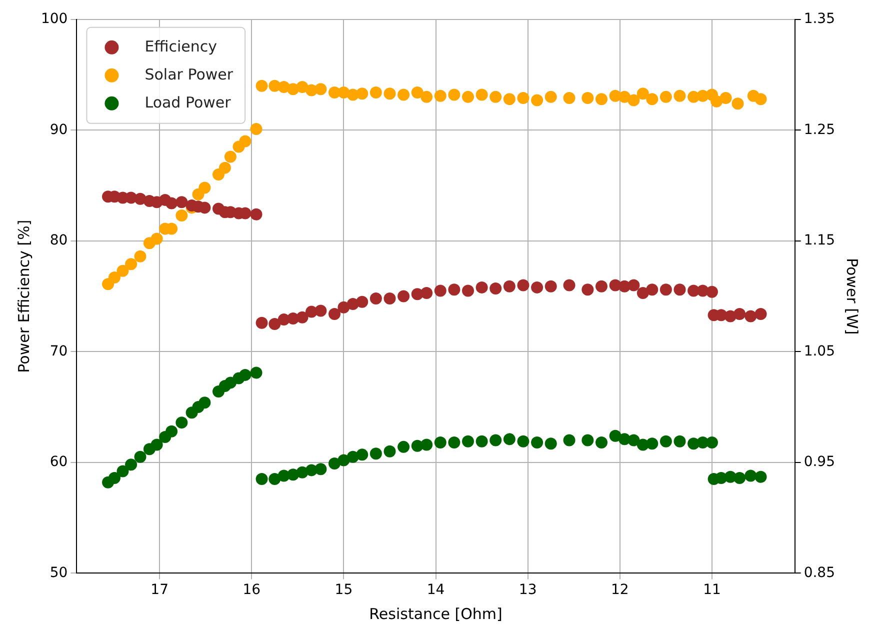 This screenshot has width=878, height=637. I want to click on y2-axis-title: Power [W], so click(852, 296).